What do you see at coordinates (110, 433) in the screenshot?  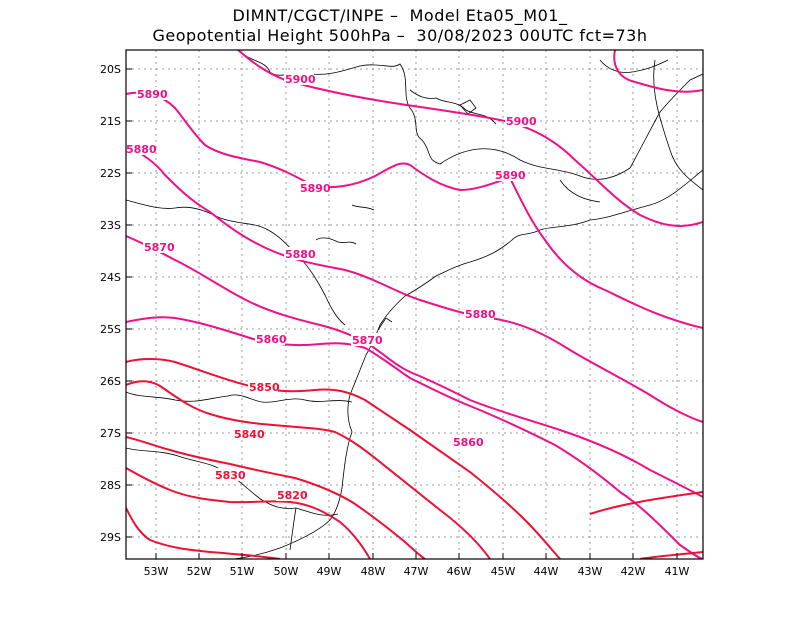 I see `lat-label: 27S` at bounding box center [110, 433].